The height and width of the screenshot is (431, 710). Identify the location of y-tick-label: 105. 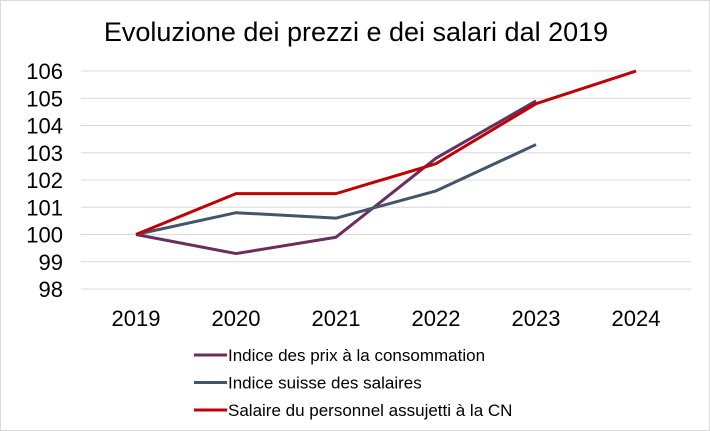
(44, 98).